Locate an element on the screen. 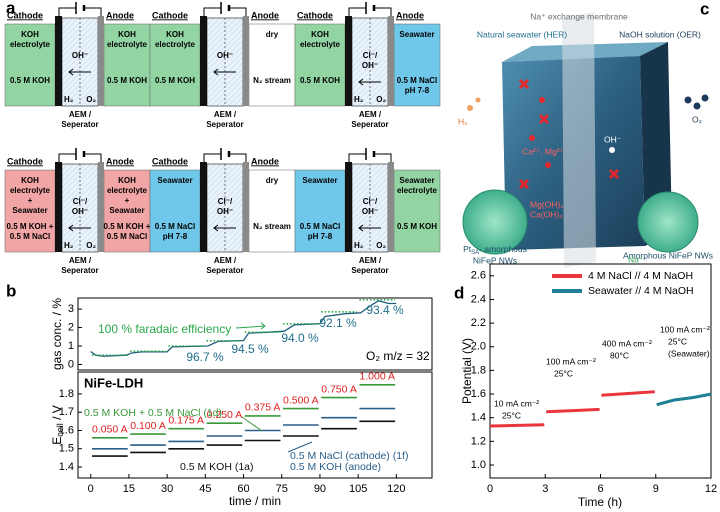  annotation: 400 mA cm⁻² is located at coordinates (627, 343).